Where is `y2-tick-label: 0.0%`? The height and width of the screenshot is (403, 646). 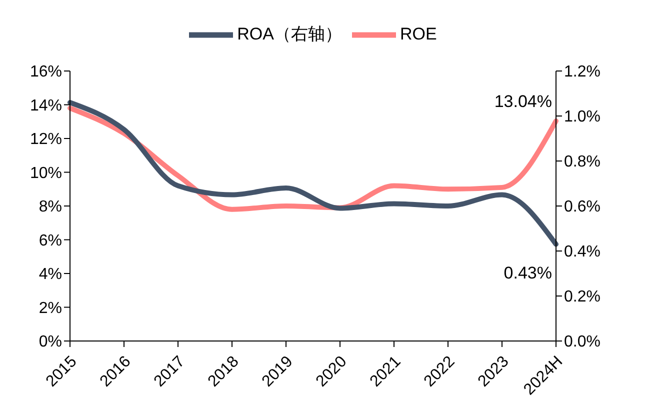 y2-tick-label: 0.0% is located at coordinates (582, 342).